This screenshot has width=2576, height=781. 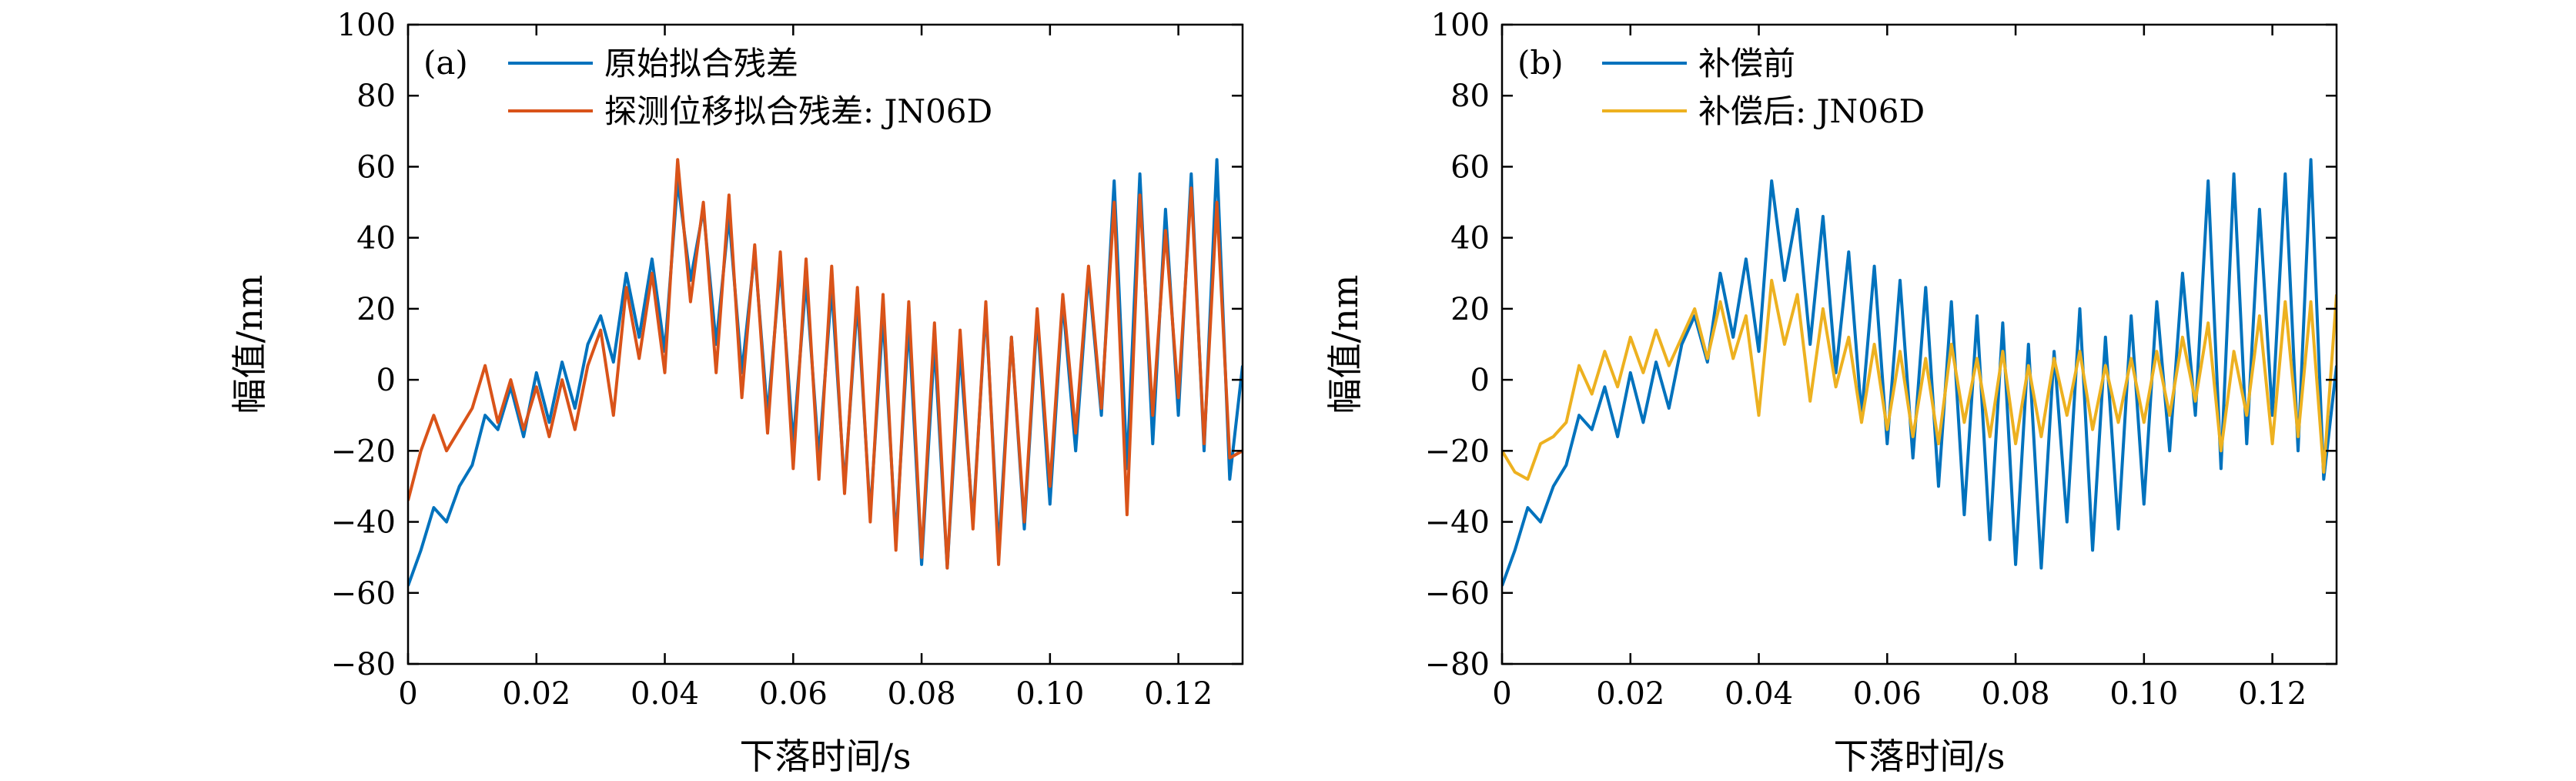 What do you see at coordinates (1812, 111) in the screenshot?
I see `legend-label-2: 补偿后: JN06D` at bounding box center [1812, 111].